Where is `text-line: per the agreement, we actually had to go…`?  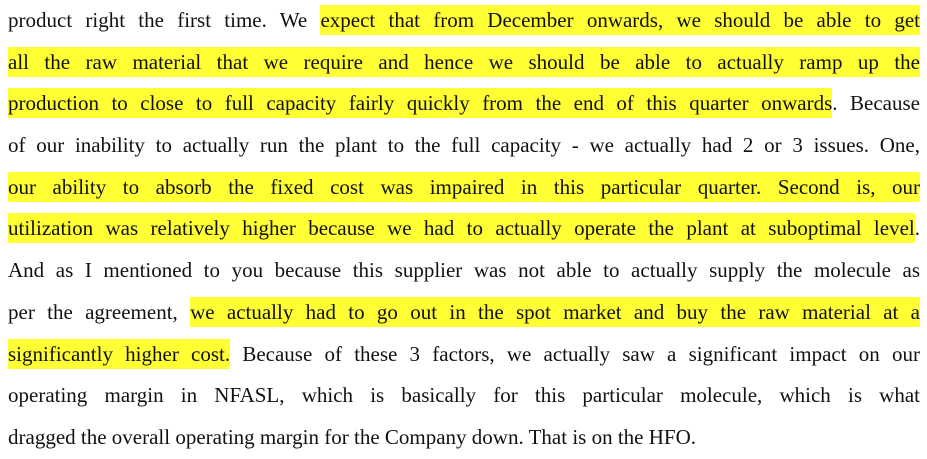 text-line: per the agreement, we actually had to go… is located at coordinates (464, 313).